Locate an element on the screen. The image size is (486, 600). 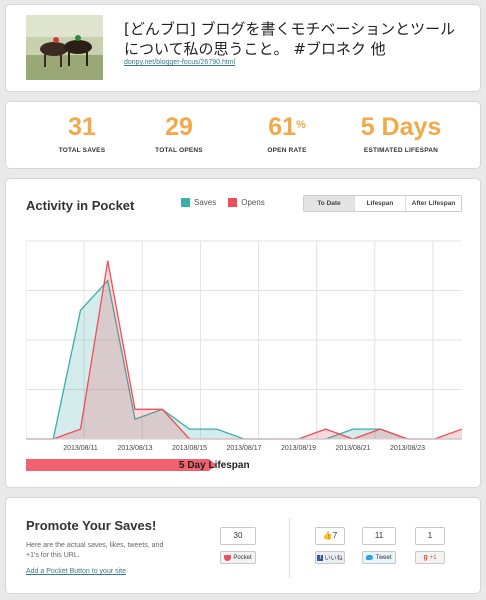
pocket-button: Pocket is located at coordinates (238, 557).